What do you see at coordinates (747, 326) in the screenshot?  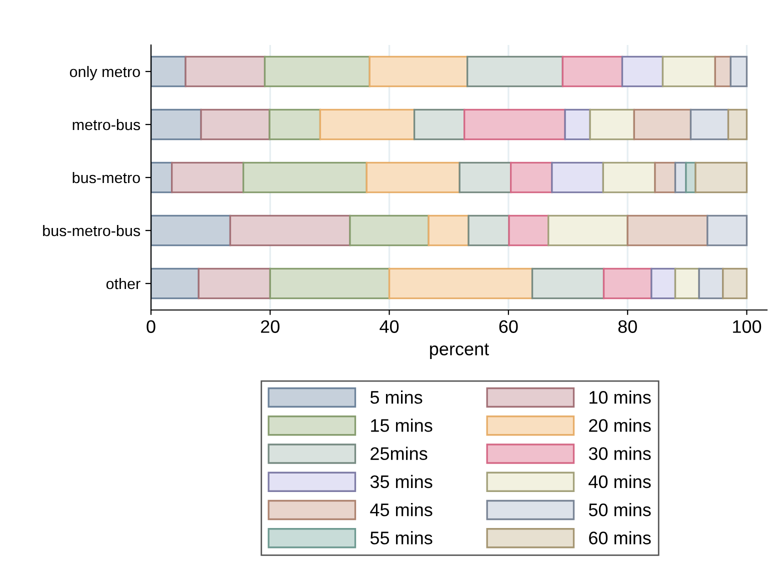 I see `x-tick-label: 100` at bounding box center [747, 326].